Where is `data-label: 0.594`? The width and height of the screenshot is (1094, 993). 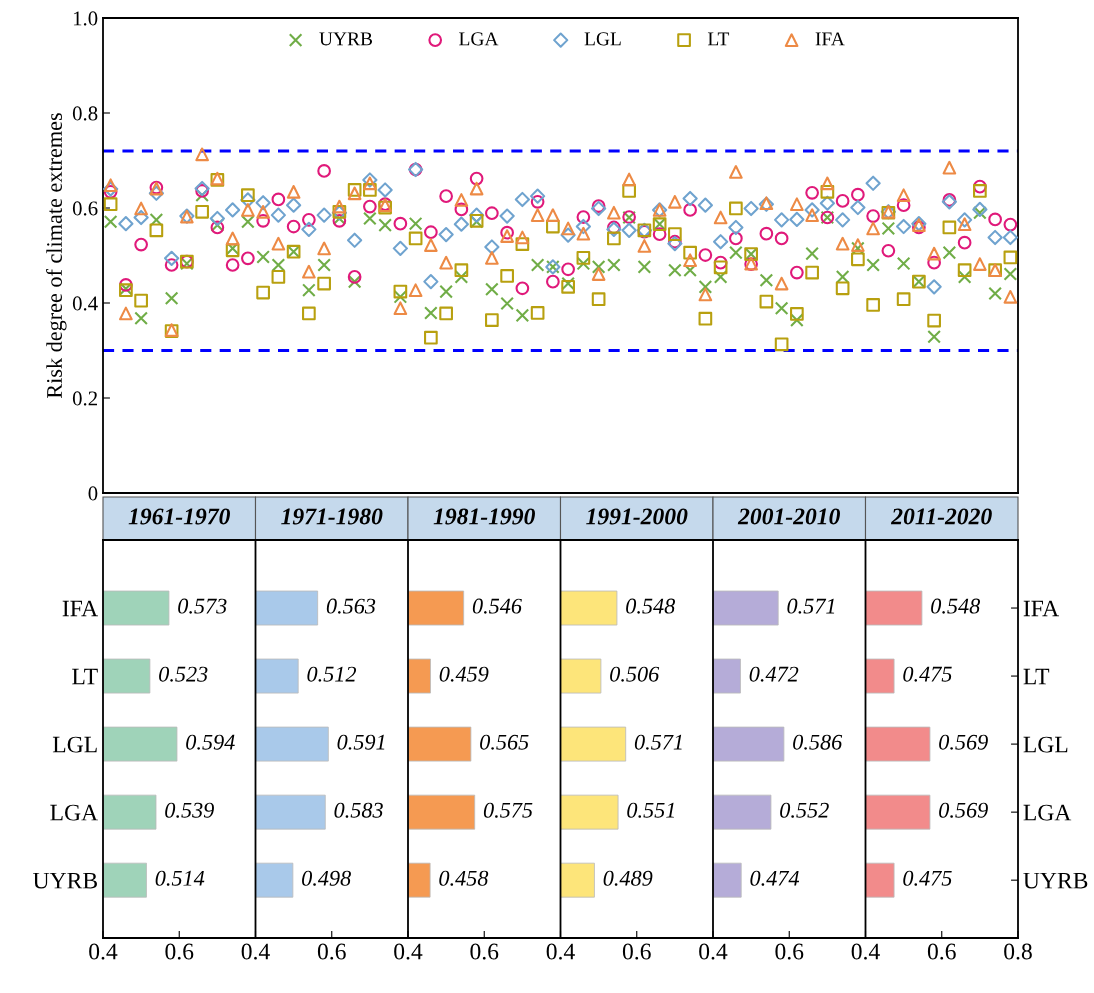
data-label: 0.594 is located at coordinates (210, 742).